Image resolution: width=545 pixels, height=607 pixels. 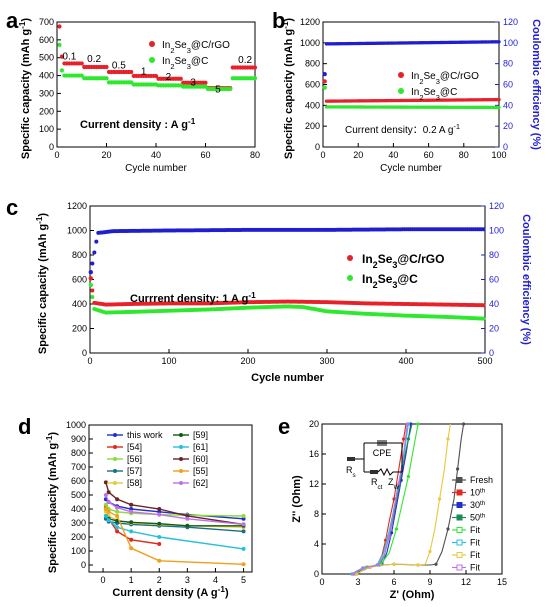 What do you see at coordinates (134, 471) in the screenshot?
I see `legend-label-d: [57]` at bounding box center [134, 471].